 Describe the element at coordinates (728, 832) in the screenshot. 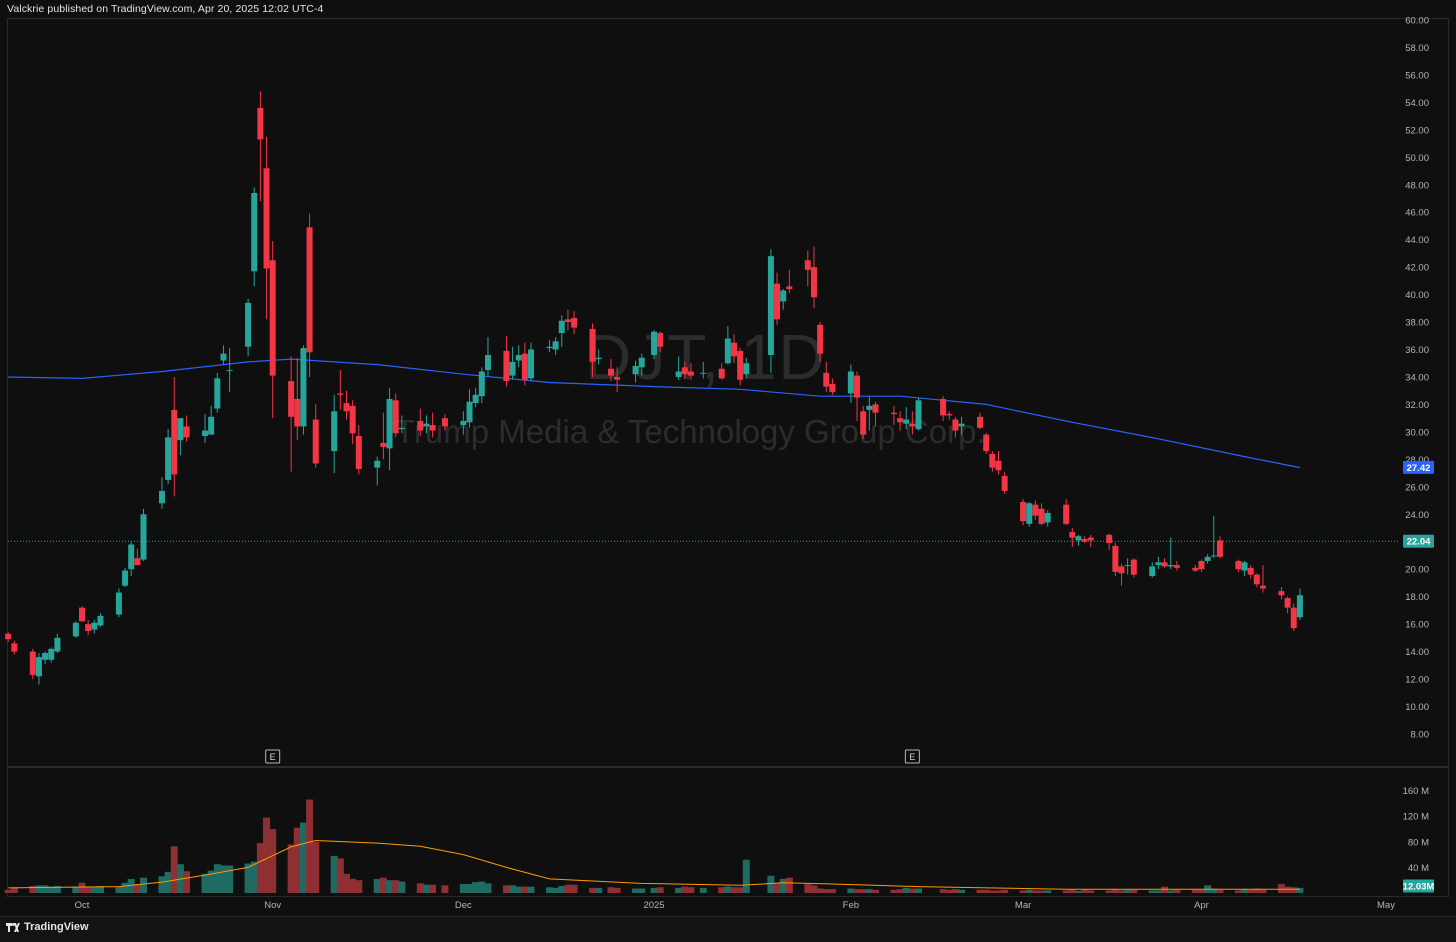

I see `volume-pane` at that location.